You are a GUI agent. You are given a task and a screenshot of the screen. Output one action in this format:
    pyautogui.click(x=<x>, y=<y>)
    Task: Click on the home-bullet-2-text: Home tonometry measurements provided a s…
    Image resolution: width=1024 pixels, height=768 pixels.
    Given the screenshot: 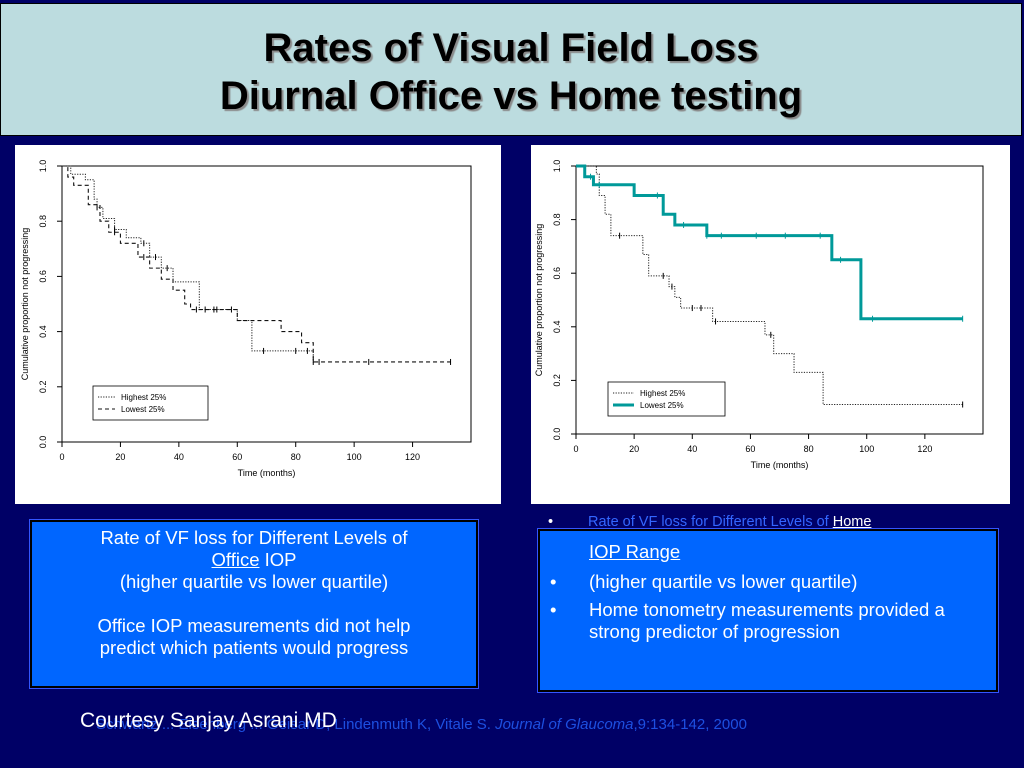 What is the action you would take?
    pyautogui.click(x=767, y=620)
    